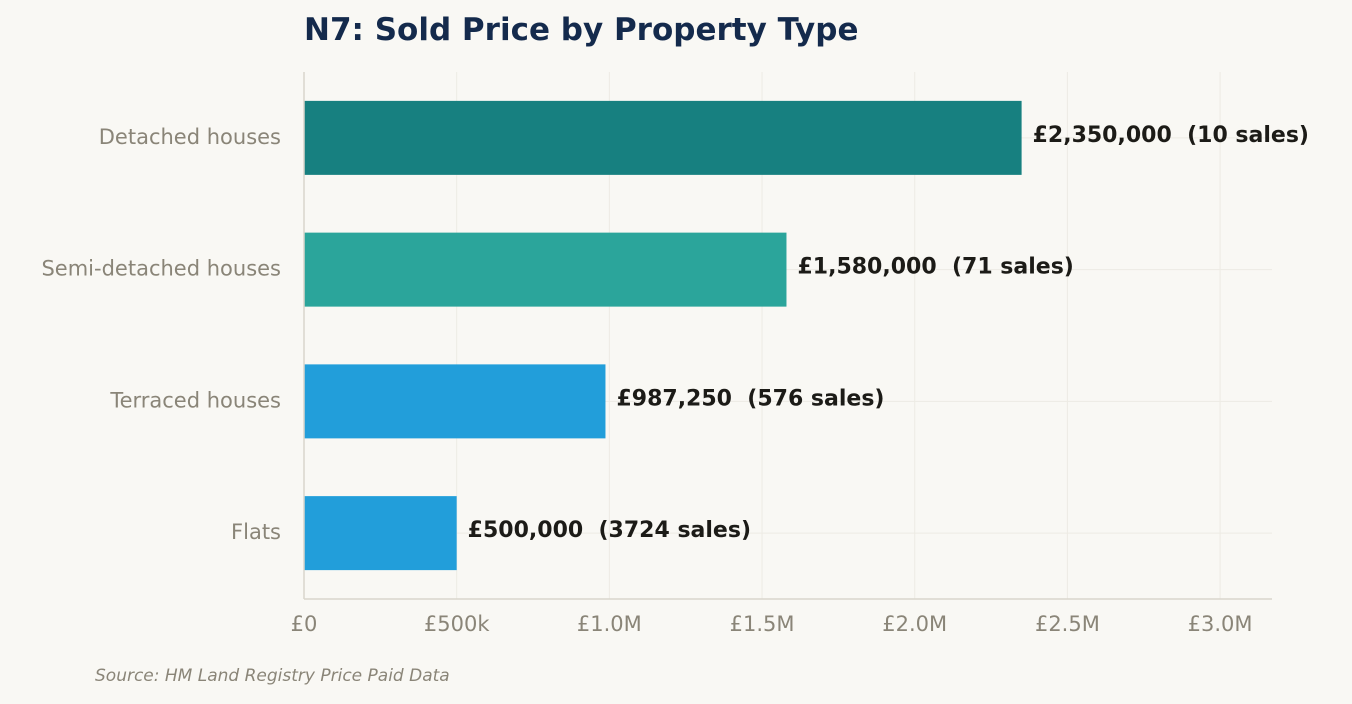 The width and height of the screenshot is (1352, 704). I want to click on x-tick-label: £1.5M, so click(762, 624).